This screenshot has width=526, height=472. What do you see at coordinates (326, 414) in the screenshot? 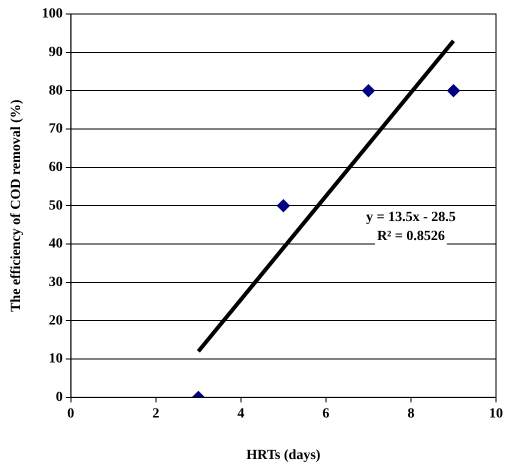
I see `x-tick-label: 6` at bounding box center [326, 414].